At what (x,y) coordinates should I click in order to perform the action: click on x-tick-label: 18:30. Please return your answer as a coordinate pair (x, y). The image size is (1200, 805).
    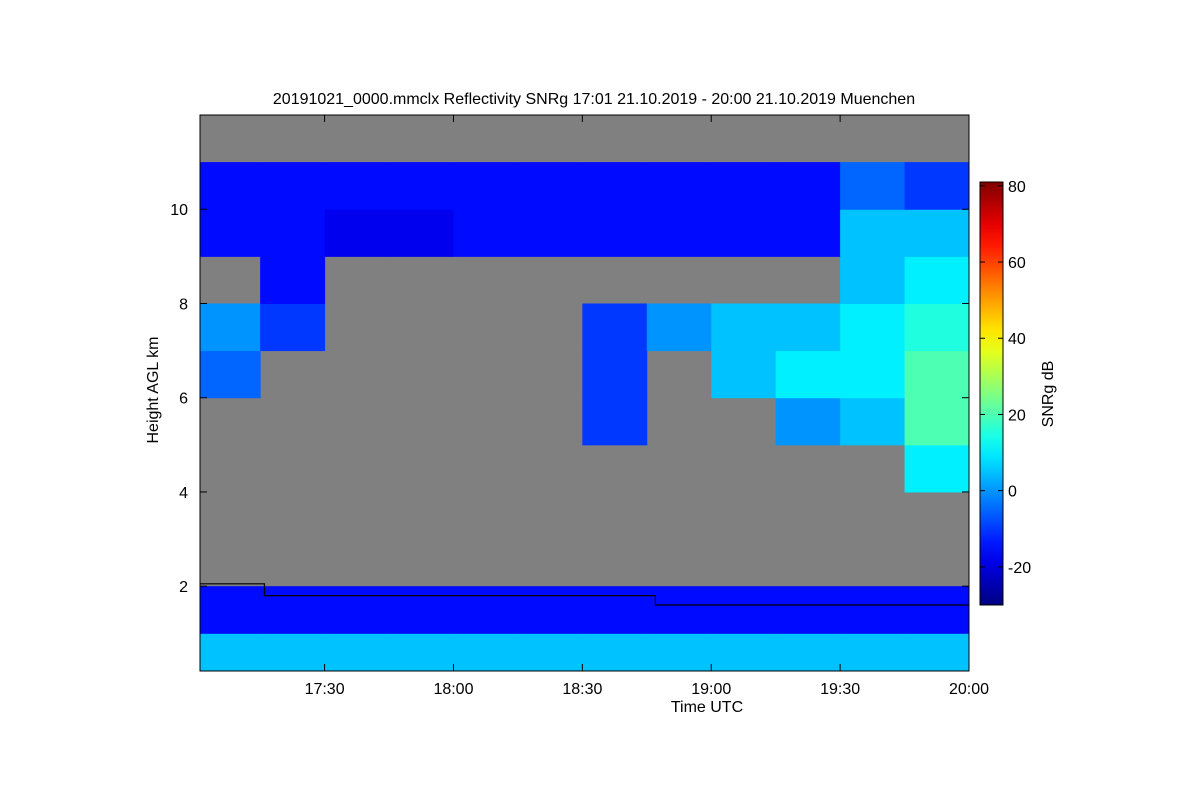
    Looking at the image, I should click on (582, 689).